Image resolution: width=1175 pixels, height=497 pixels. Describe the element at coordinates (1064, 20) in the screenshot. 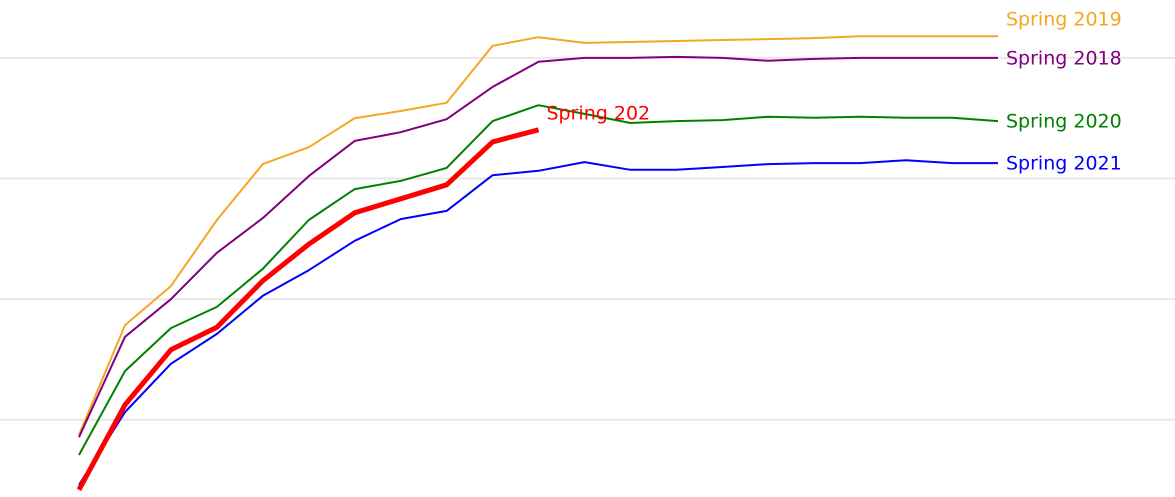

I see `series-label: Spring 2019` at that location.